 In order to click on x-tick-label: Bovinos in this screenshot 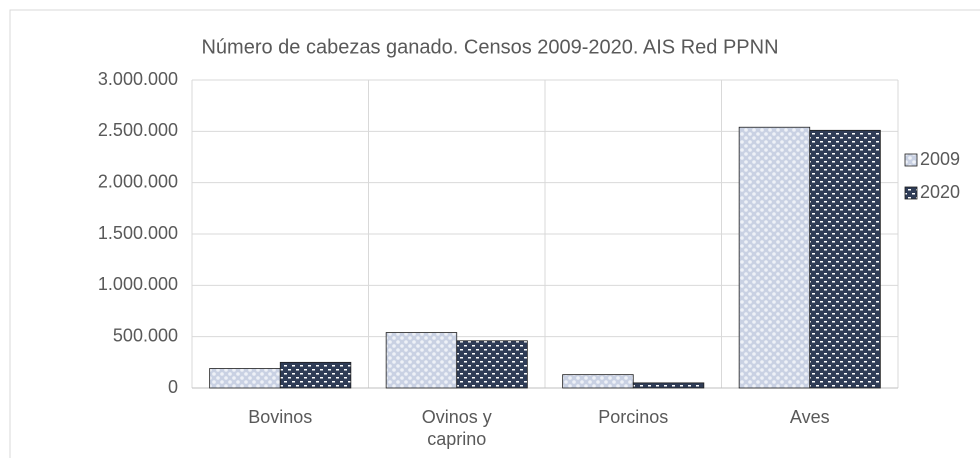, I will do `click(280, 417)`.